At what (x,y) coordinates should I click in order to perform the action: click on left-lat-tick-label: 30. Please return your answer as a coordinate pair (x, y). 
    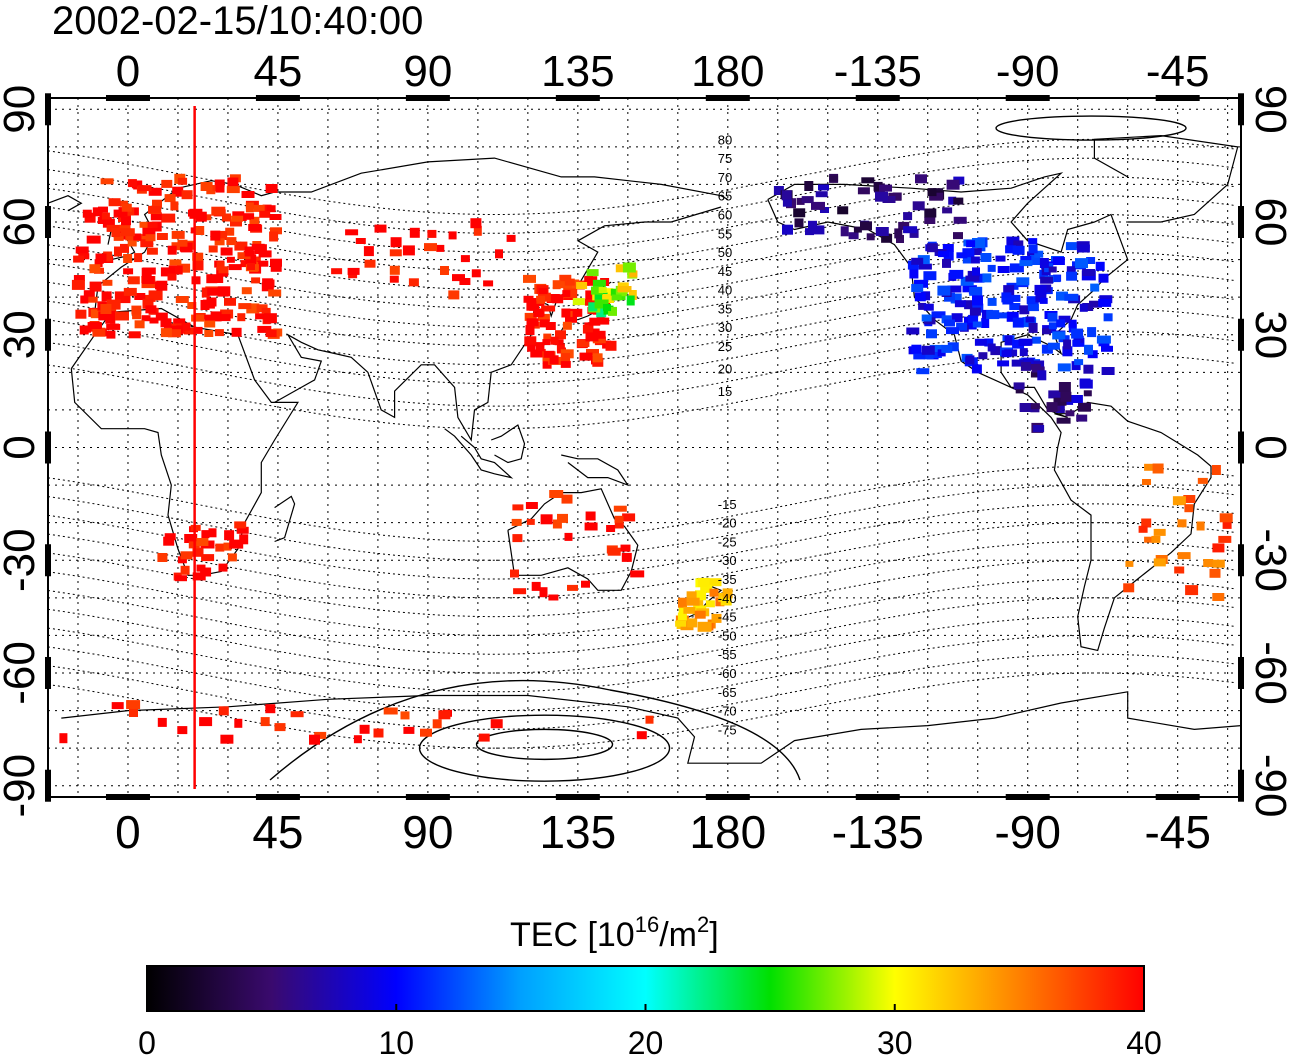
    Looking at the image, I should click on (22, 334).